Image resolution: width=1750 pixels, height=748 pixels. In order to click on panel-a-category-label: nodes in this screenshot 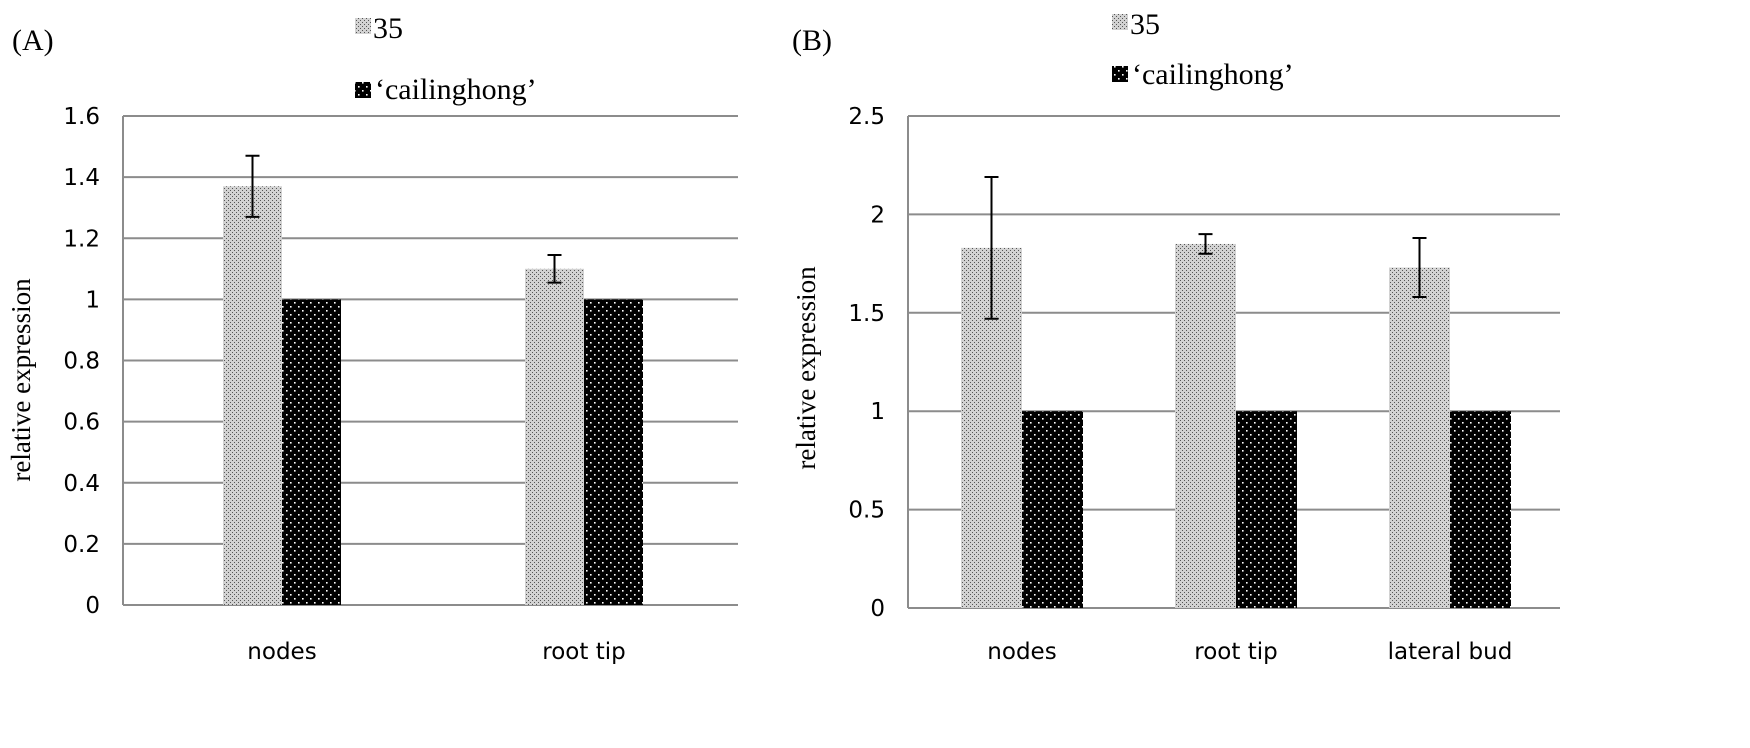, I will do `click(281, 652)`.